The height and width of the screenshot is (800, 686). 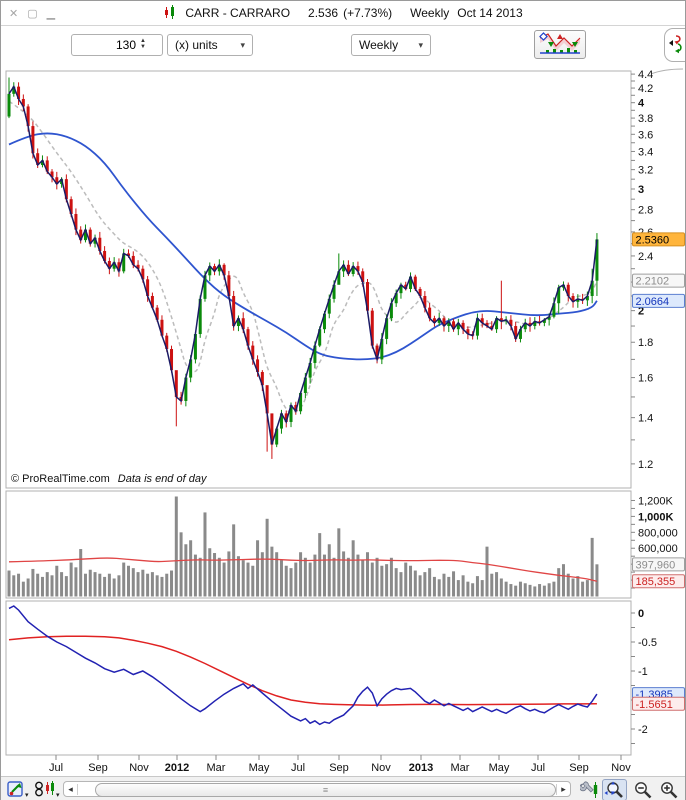 I want to click on volume-current-box: 397,960, so click(x=658, y=564).